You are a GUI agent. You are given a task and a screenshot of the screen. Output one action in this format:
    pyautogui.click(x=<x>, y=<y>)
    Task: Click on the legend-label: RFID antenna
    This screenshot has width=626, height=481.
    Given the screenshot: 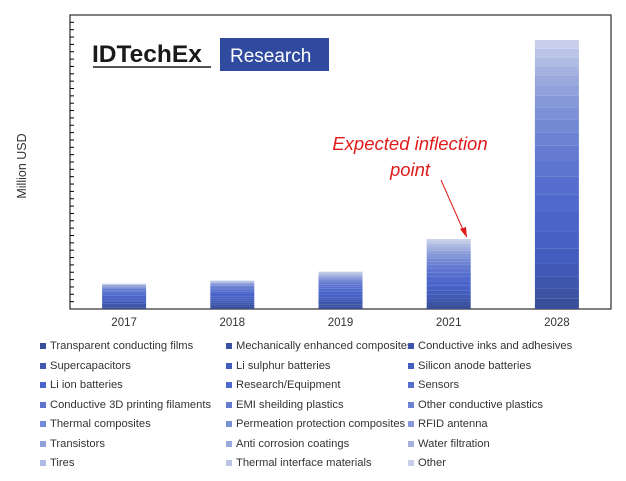 What is the action you would take?
    pyautogui.click(x=453, y=424)
    